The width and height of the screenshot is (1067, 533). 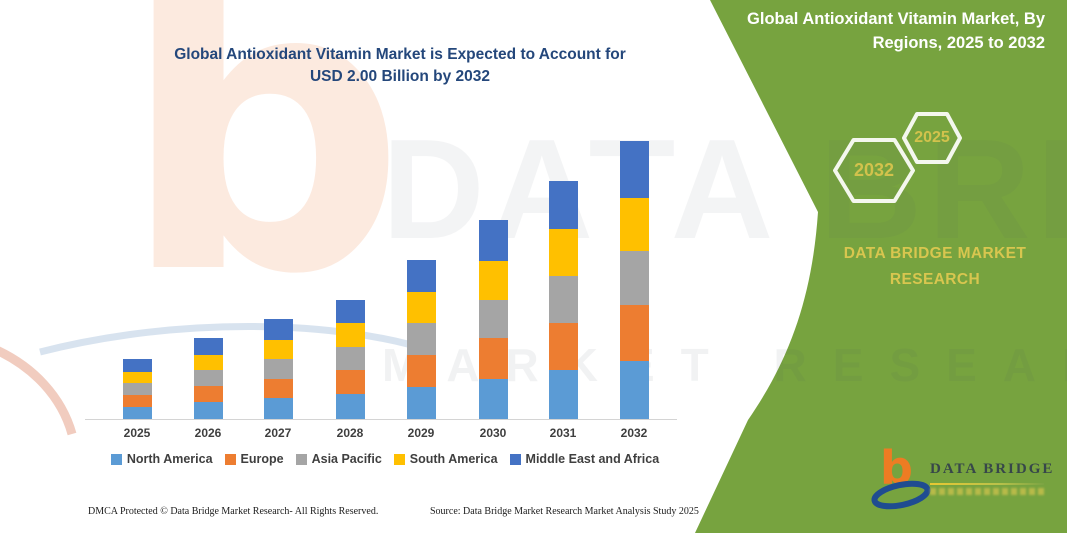 I want to click on stacked-bar-2030, so click(x=493, y=319).